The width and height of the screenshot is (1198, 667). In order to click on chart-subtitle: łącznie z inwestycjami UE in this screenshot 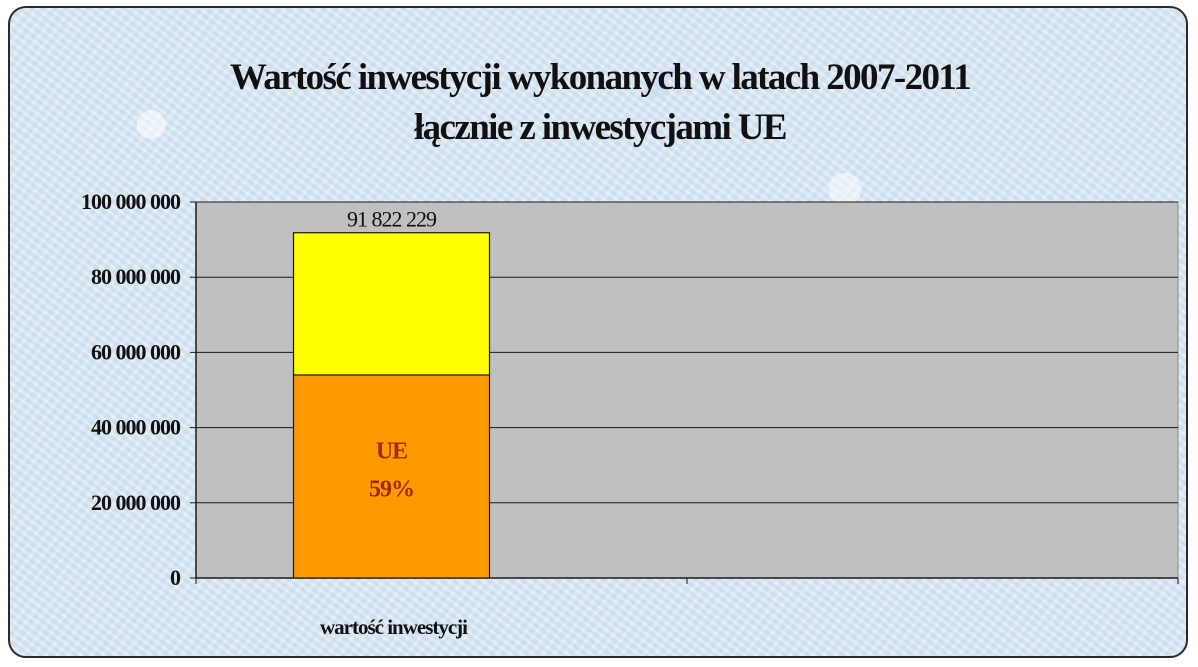, I will do `click(600, 127)`.